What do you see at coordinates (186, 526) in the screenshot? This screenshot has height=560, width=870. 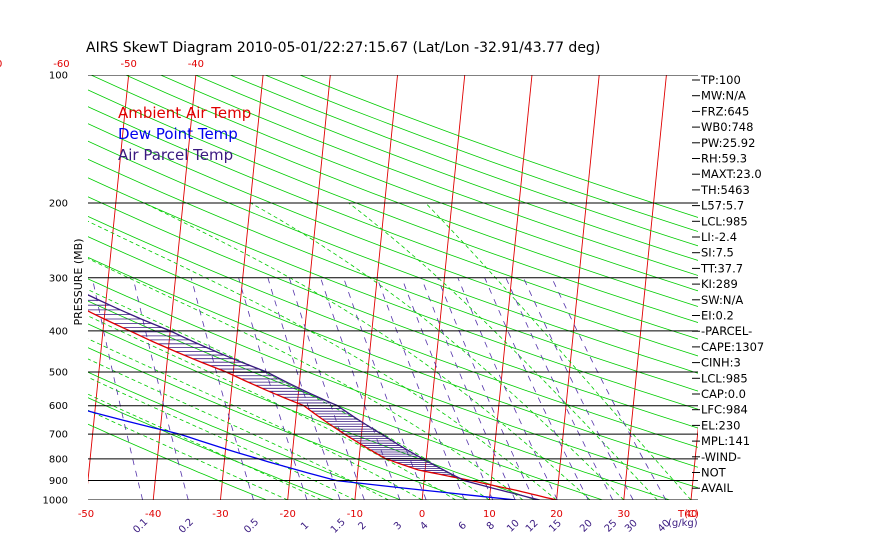 I see `mixing-ratio-tick-label: 0.2` at bounding box center [186, 526].